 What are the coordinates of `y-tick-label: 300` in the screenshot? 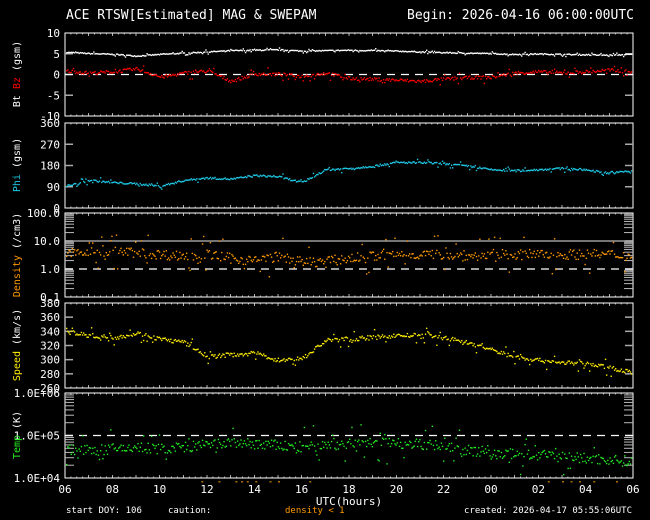 It's located at (50, 360).